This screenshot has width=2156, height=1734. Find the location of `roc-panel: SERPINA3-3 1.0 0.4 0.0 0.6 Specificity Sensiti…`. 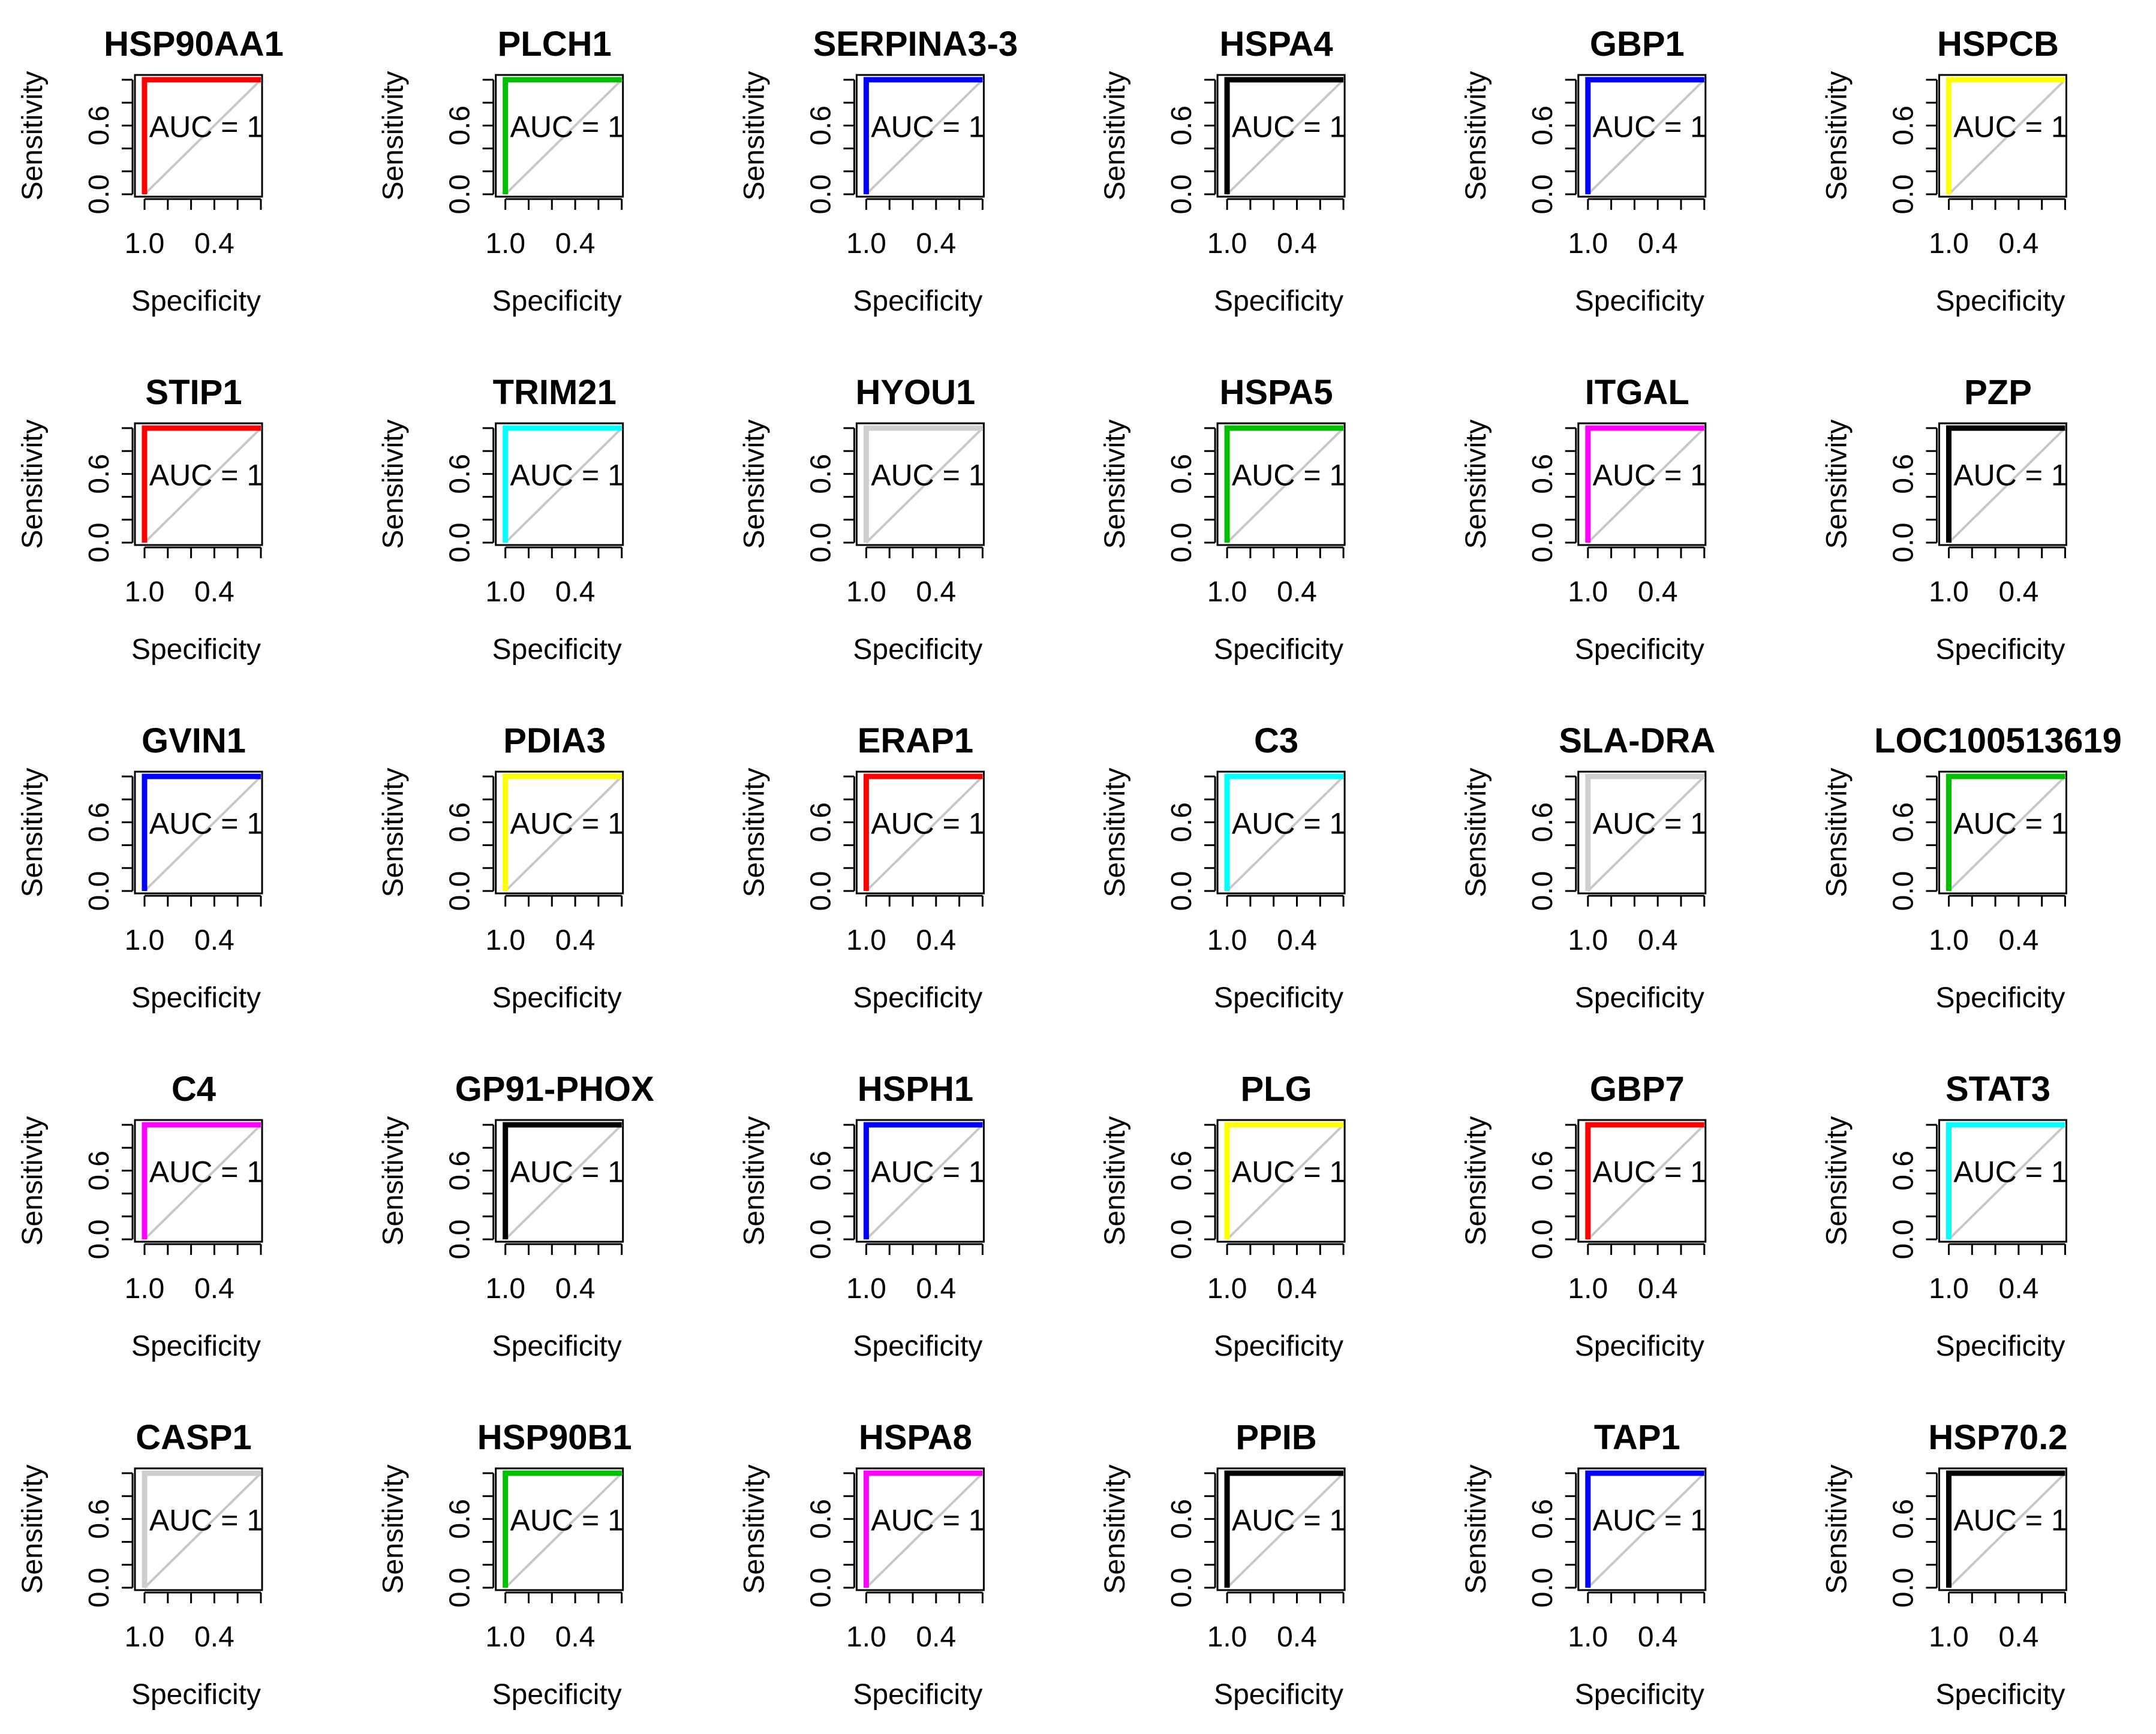

roc-panel: SERPINA3-3 1.0 0.4 0.0 0.6 Specificity Sensiti… is located at coordinates (878, 171).